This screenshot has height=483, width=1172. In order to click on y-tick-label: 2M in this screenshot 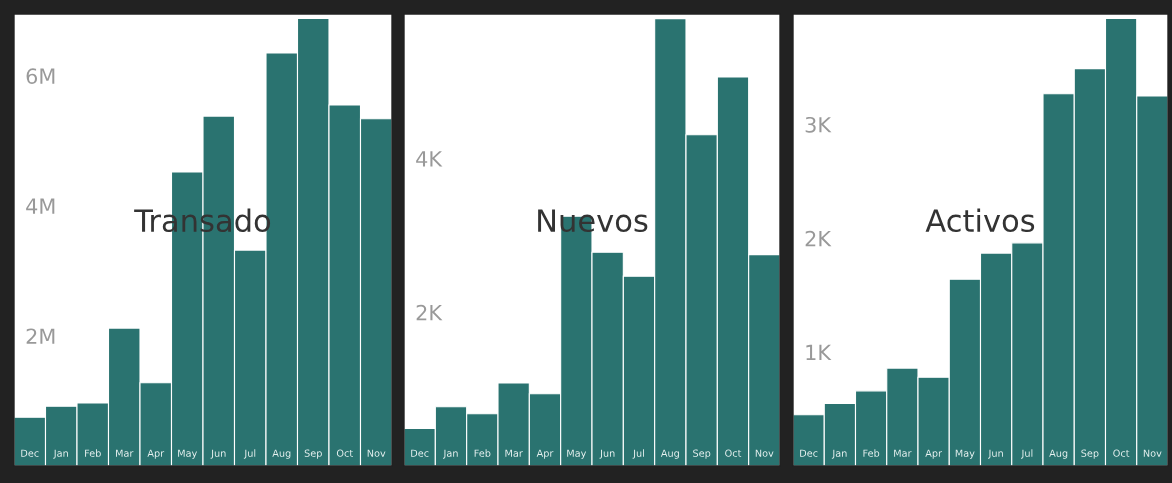, I will do `click(40, 336)`.